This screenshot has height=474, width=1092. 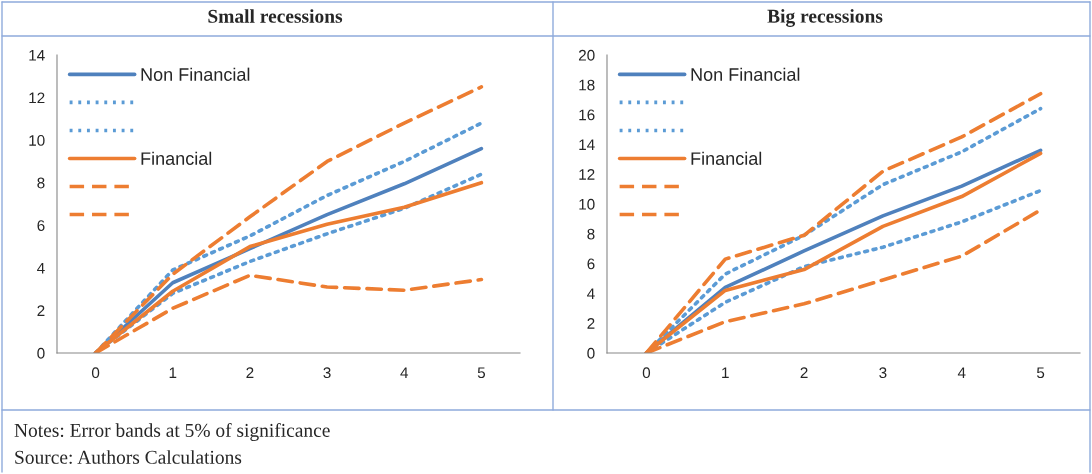 What do you see at coordinates (587, 115) in the screenshot?
I see `y-tick-label: 16` at bounding box center [587, 115].